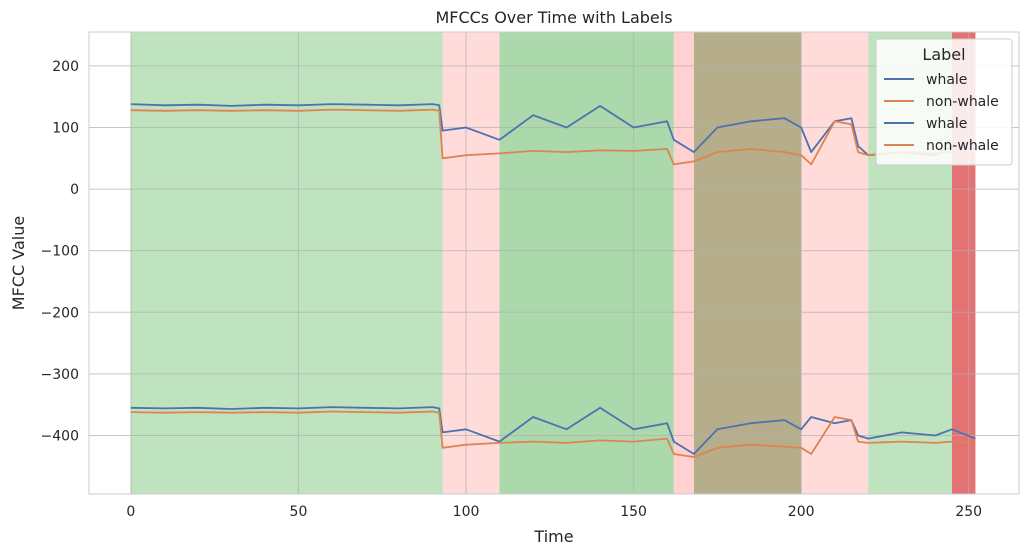 The image size is (1028, 556). I want to click on legend: Label whale non-whale whale non-whale, so click(944, 102).